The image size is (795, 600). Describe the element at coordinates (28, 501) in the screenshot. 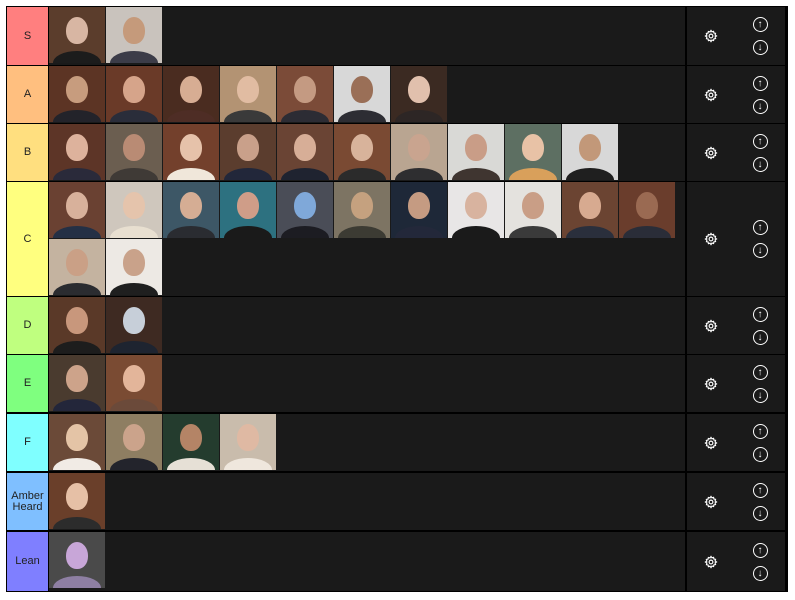

I see `tier-label: Amber Heard` at that location.